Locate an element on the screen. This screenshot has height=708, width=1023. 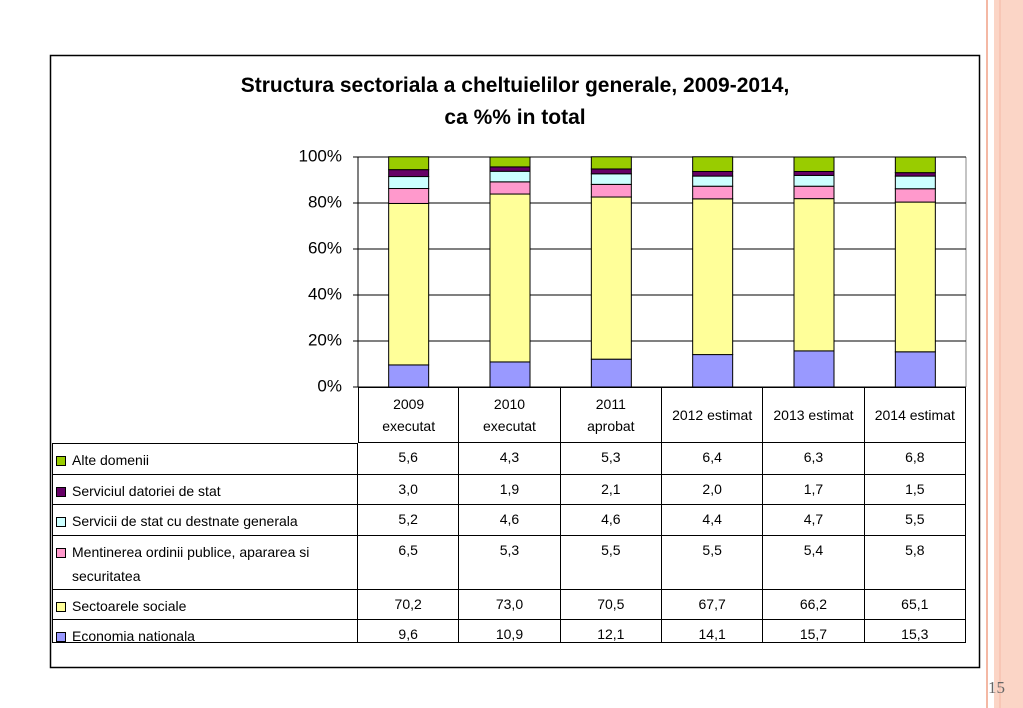
data-label: 67,7 is located at coordinates (712, 605).